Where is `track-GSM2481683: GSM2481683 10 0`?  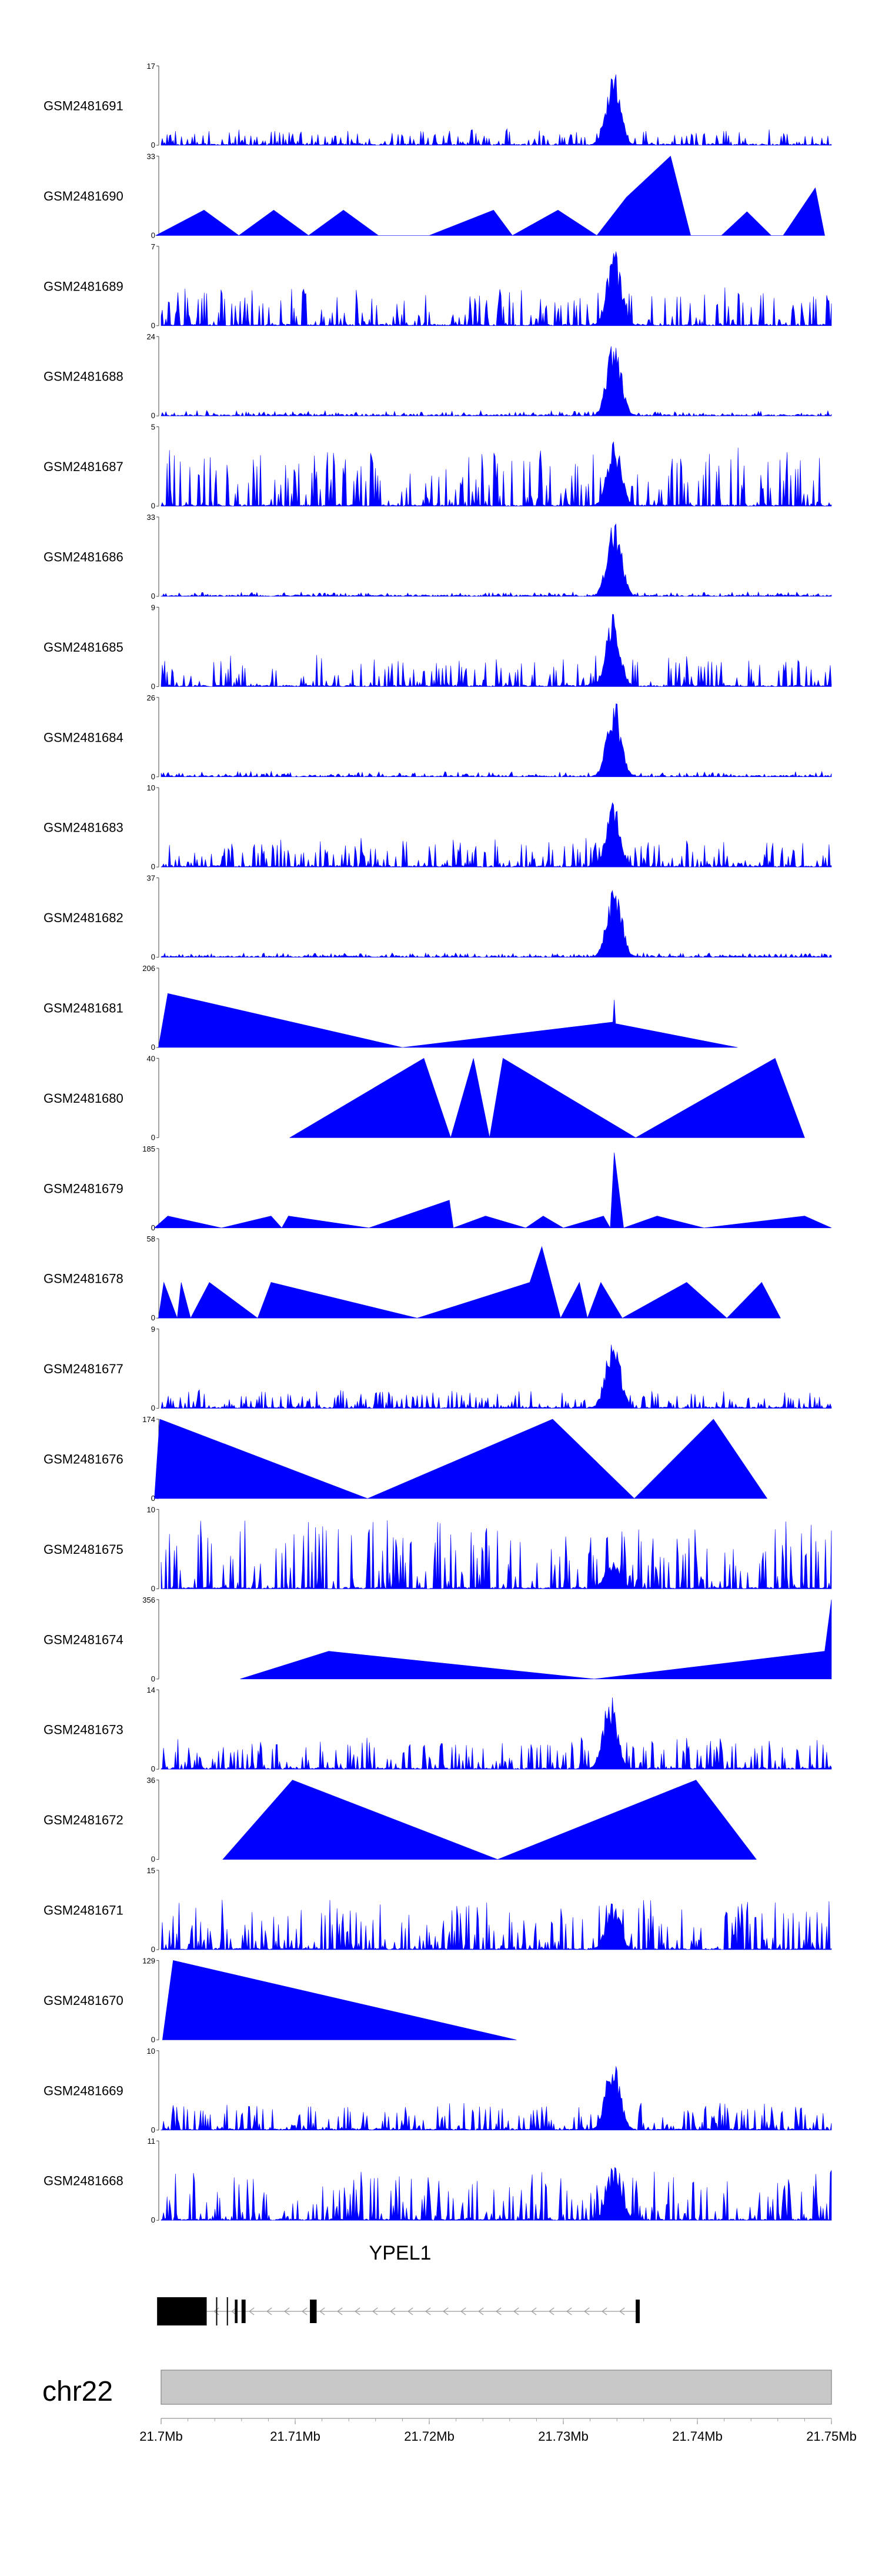 track-GSM2481683: GSM2481683 10 0 is located at coordinates (438, 827).